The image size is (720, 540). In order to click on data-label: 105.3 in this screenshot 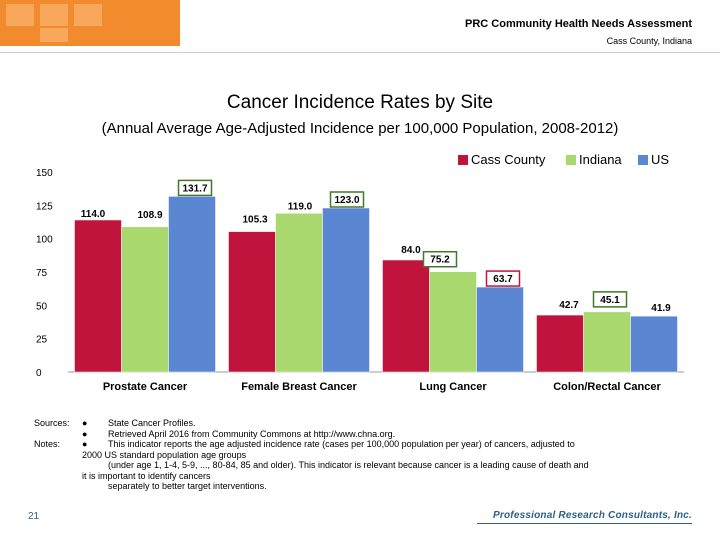, I will do `click(254, 220)`.